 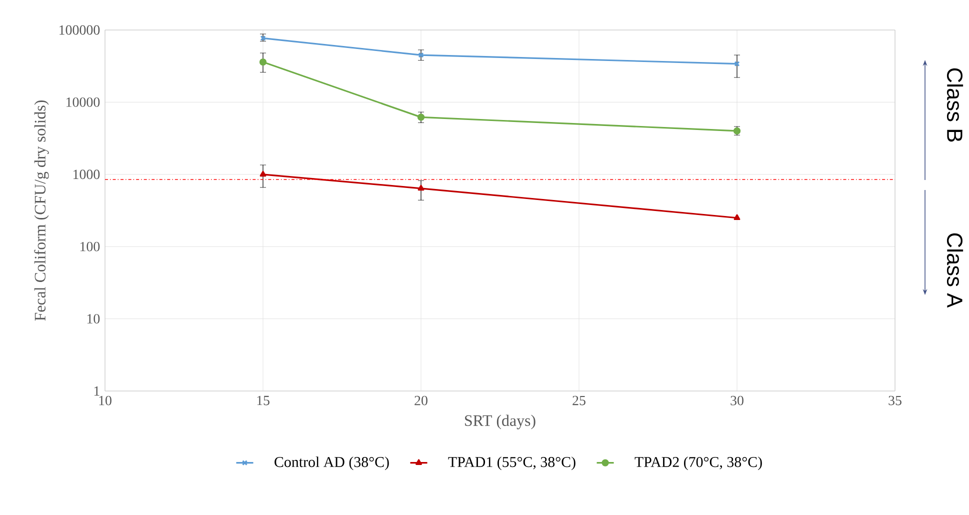 What do you see at coordinates (421, 401) in the screenshot?
I see `x-tick-label: 20` at bounding box center [421, 401].